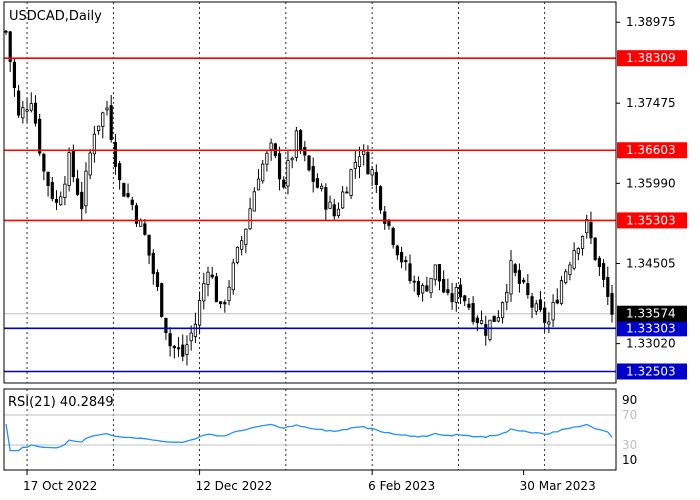 This screenshot has width=700, height=500. What do you see at coordinates (629, 460) in the screenshot?
I see `rsi-axis-10: 10` at bounding box center [629, 460].